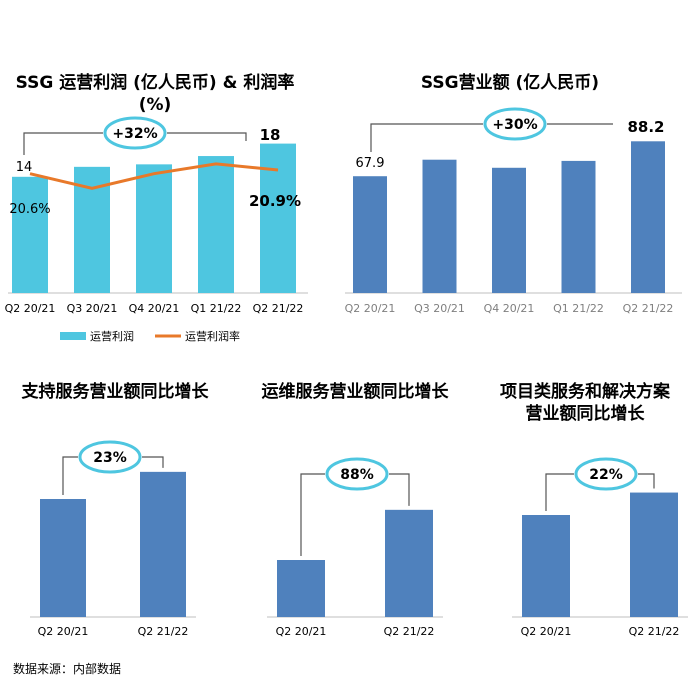  I want to click on chart1-bracket-right, so click(207, 136).